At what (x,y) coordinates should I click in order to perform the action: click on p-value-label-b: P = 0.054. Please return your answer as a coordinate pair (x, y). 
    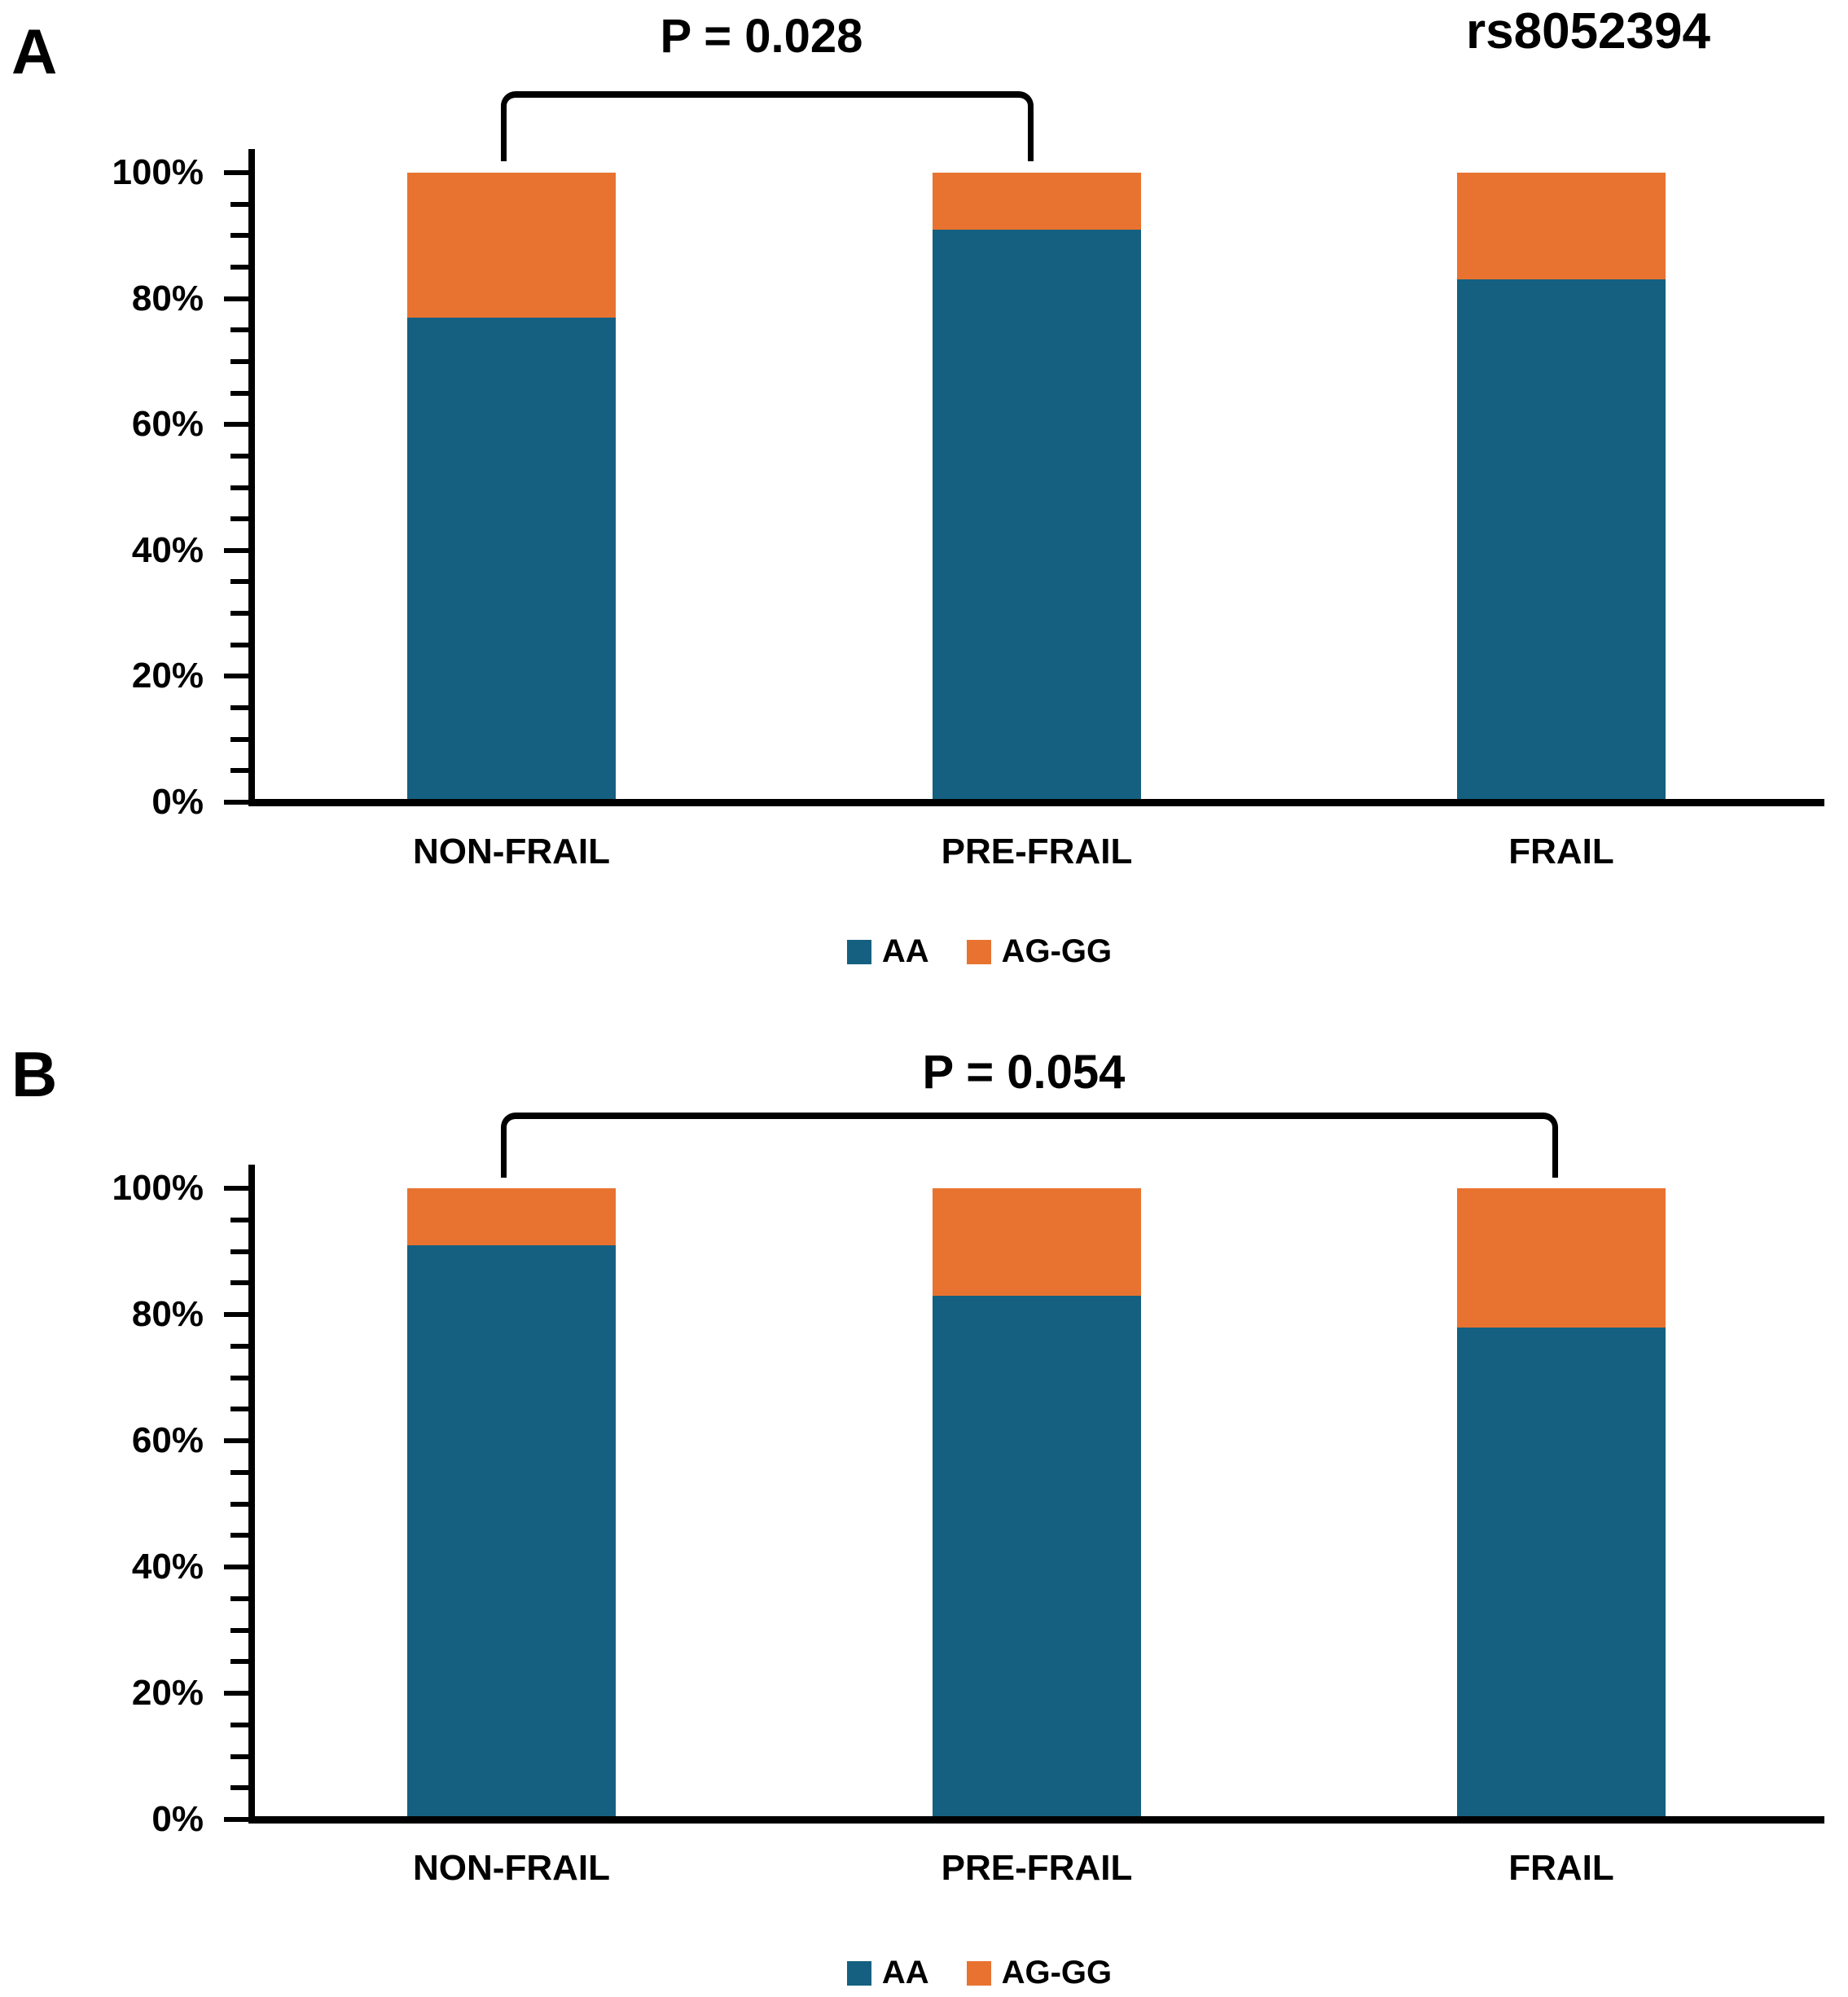
    Looking at the image, I should click on (1024, 1072).